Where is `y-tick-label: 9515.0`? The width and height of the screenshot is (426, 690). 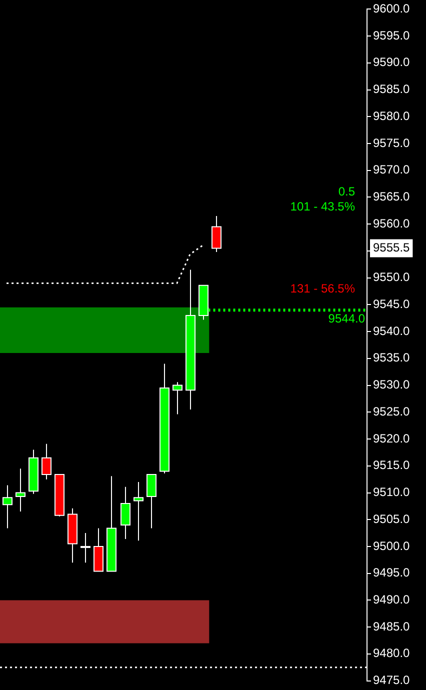
y-tick-label: 9515.0 is located at coordinates (391, 465).